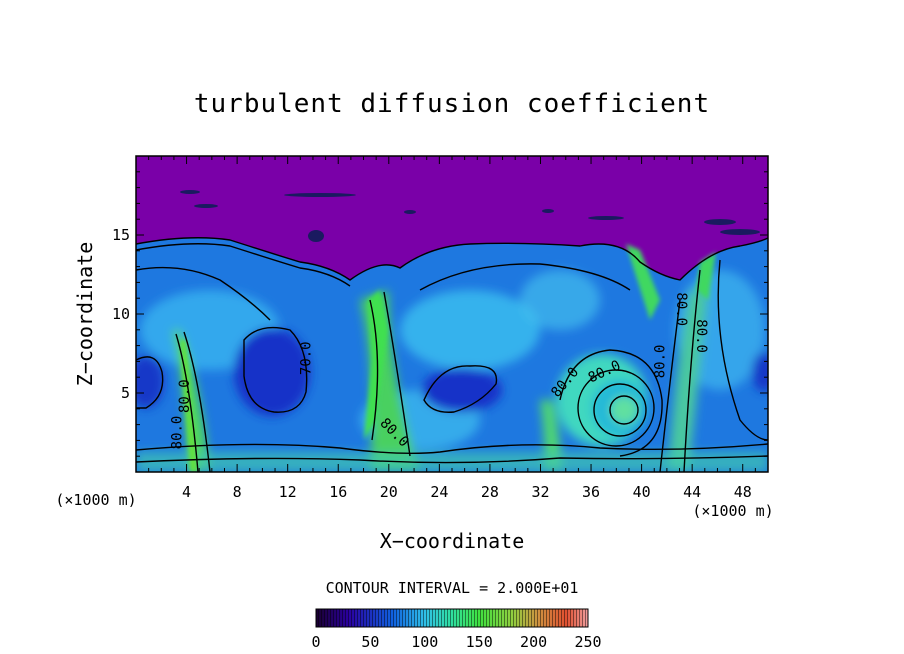 This screenshot has height=654, width=904. What do you see at coordinates (370, 642) in the screenshot?
I see `colorbar-tick-label: 50` at bounding box center [370, 642].